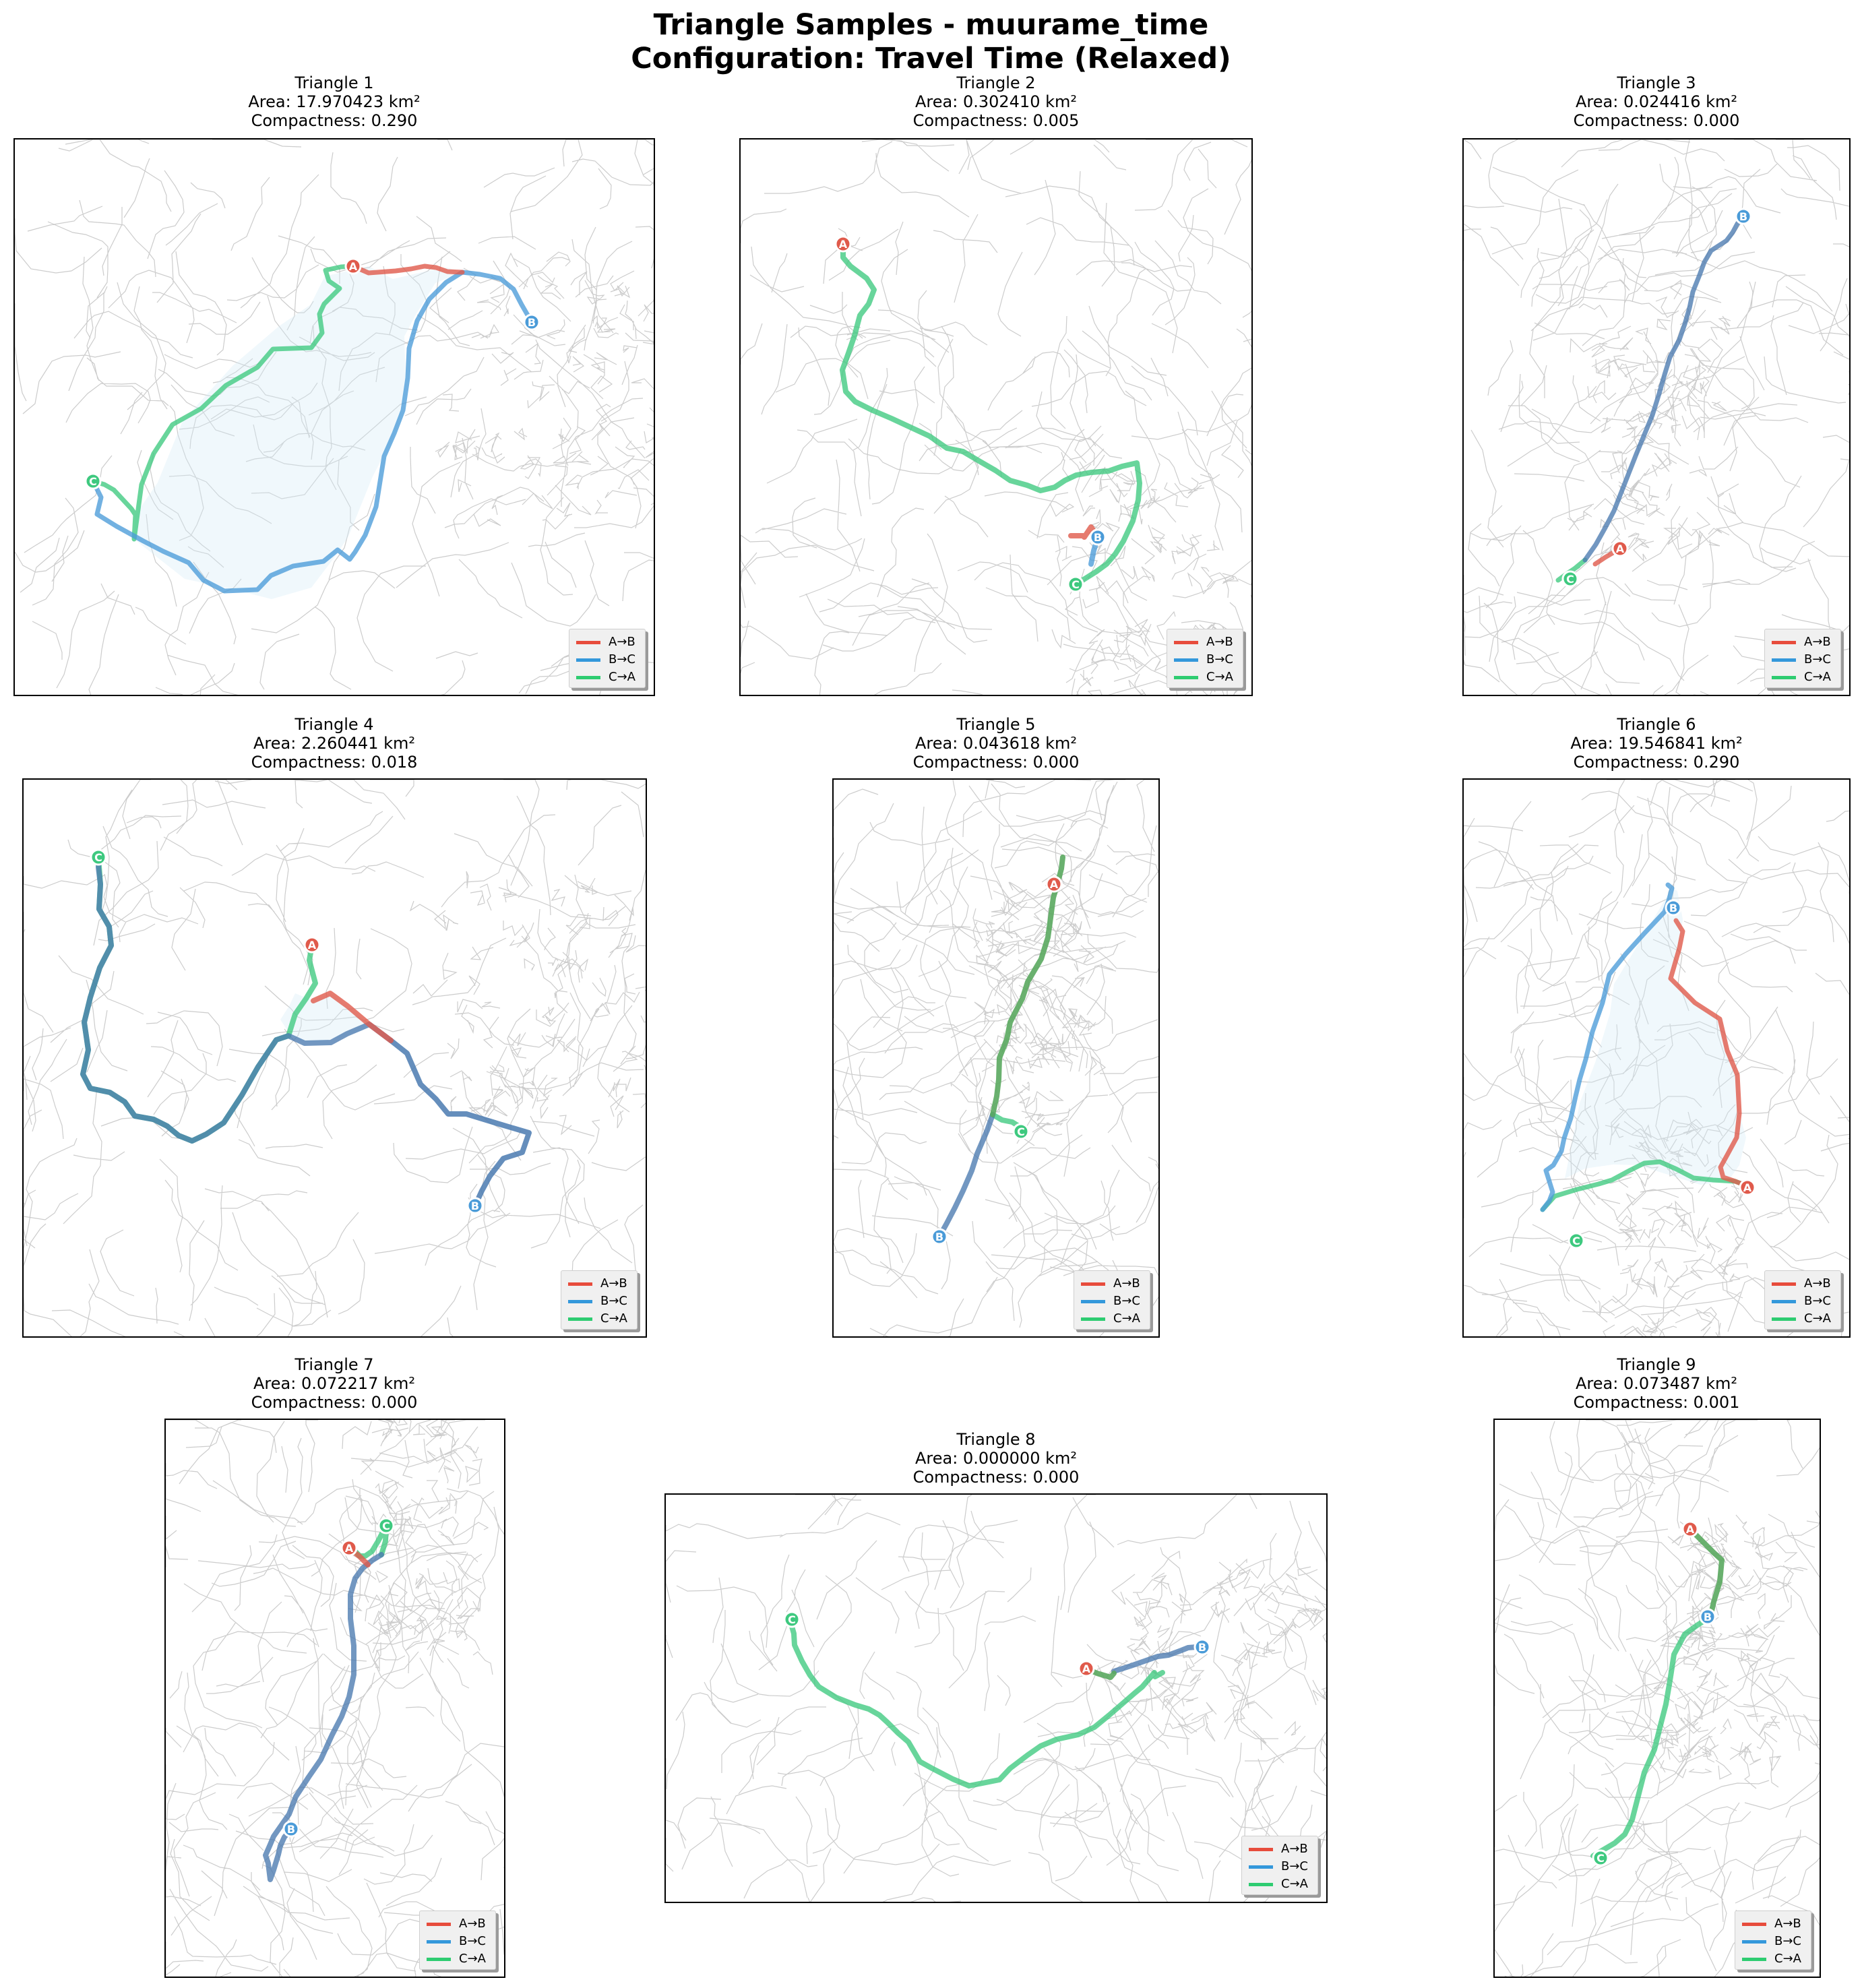 This screenshot has width=1862, height=1988. Describe the element at coordinates (1656, 1364) in the screenshot. I see `panel-9-title: Triangle 9` at that location.